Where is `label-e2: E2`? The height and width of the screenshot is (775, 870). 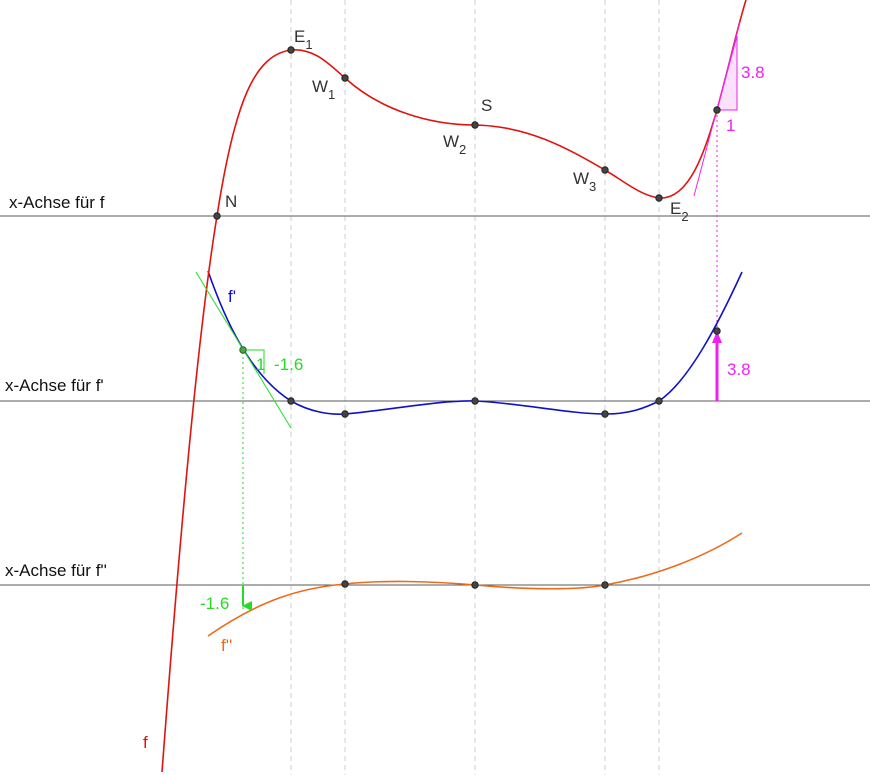
label-e2: E2 is located at coordinates (679, 211).